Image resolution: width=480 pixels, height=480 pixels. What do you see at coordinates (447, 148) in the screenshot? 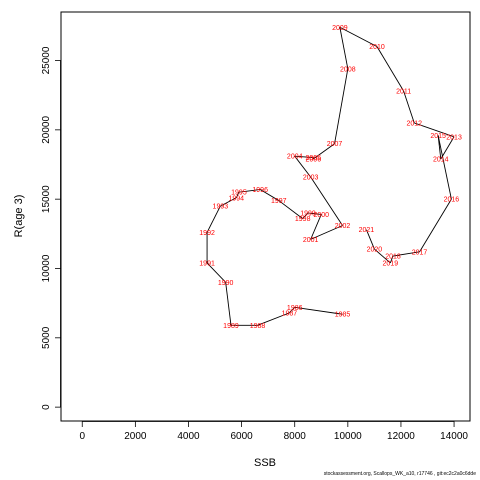
I see `series-segment-2013-2014` at bounding box center [447, 148].